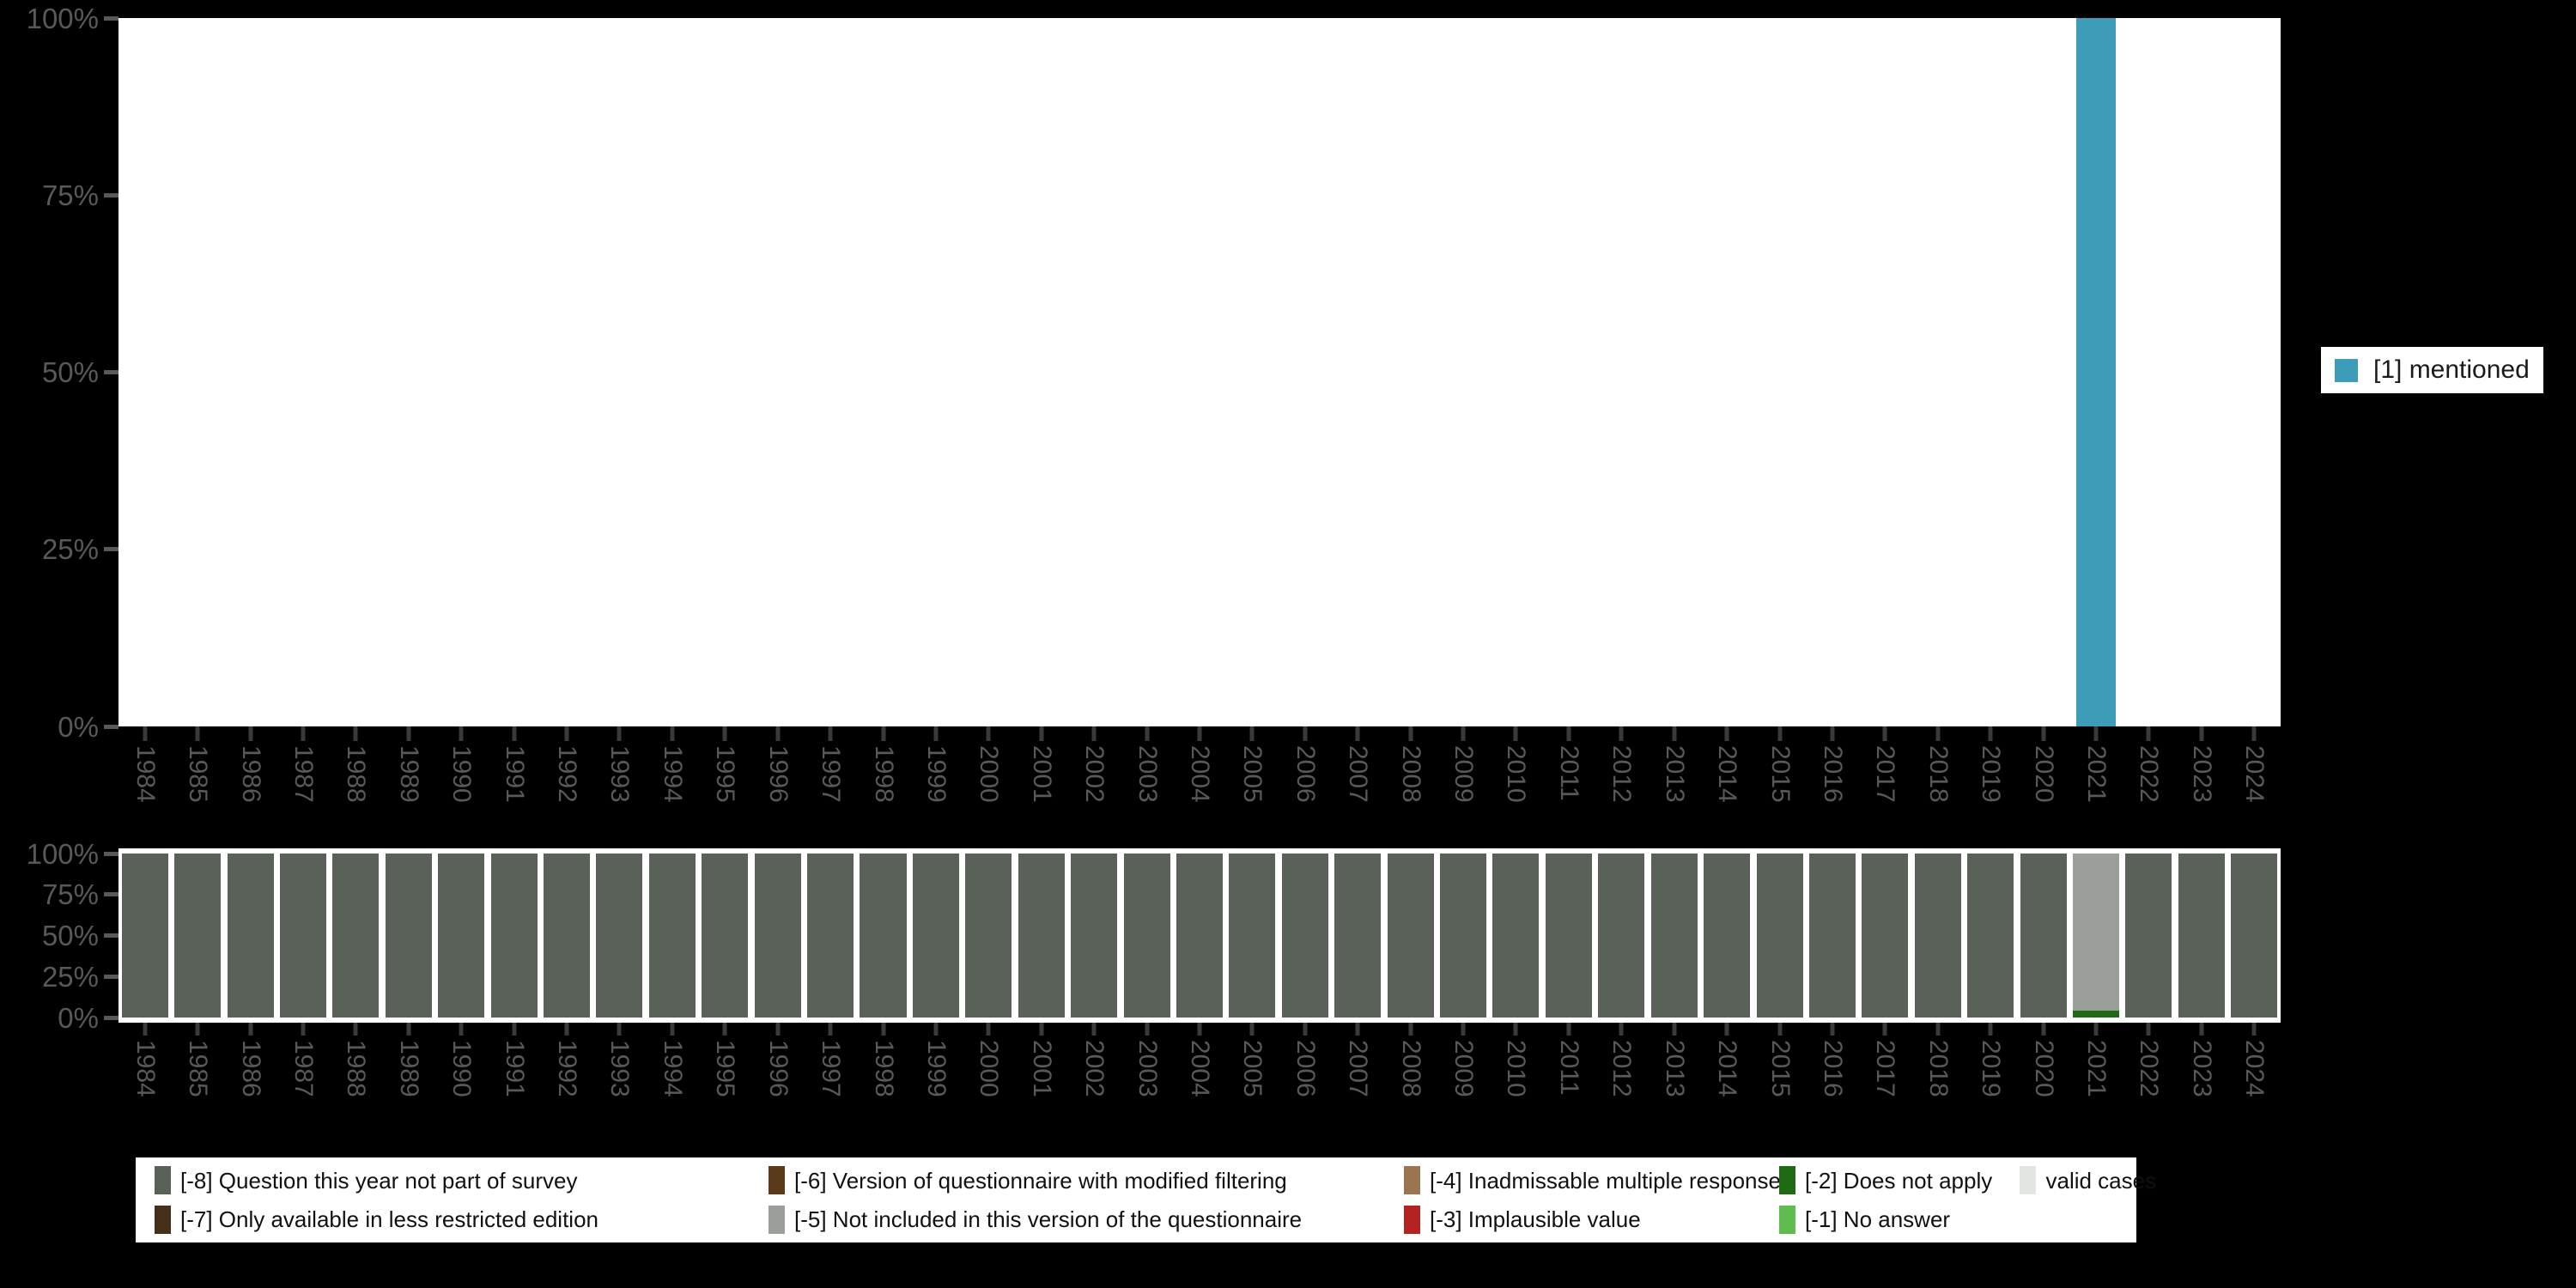  I want to click on lower-x-axis-year-label: 1991, so click(514, 1068).